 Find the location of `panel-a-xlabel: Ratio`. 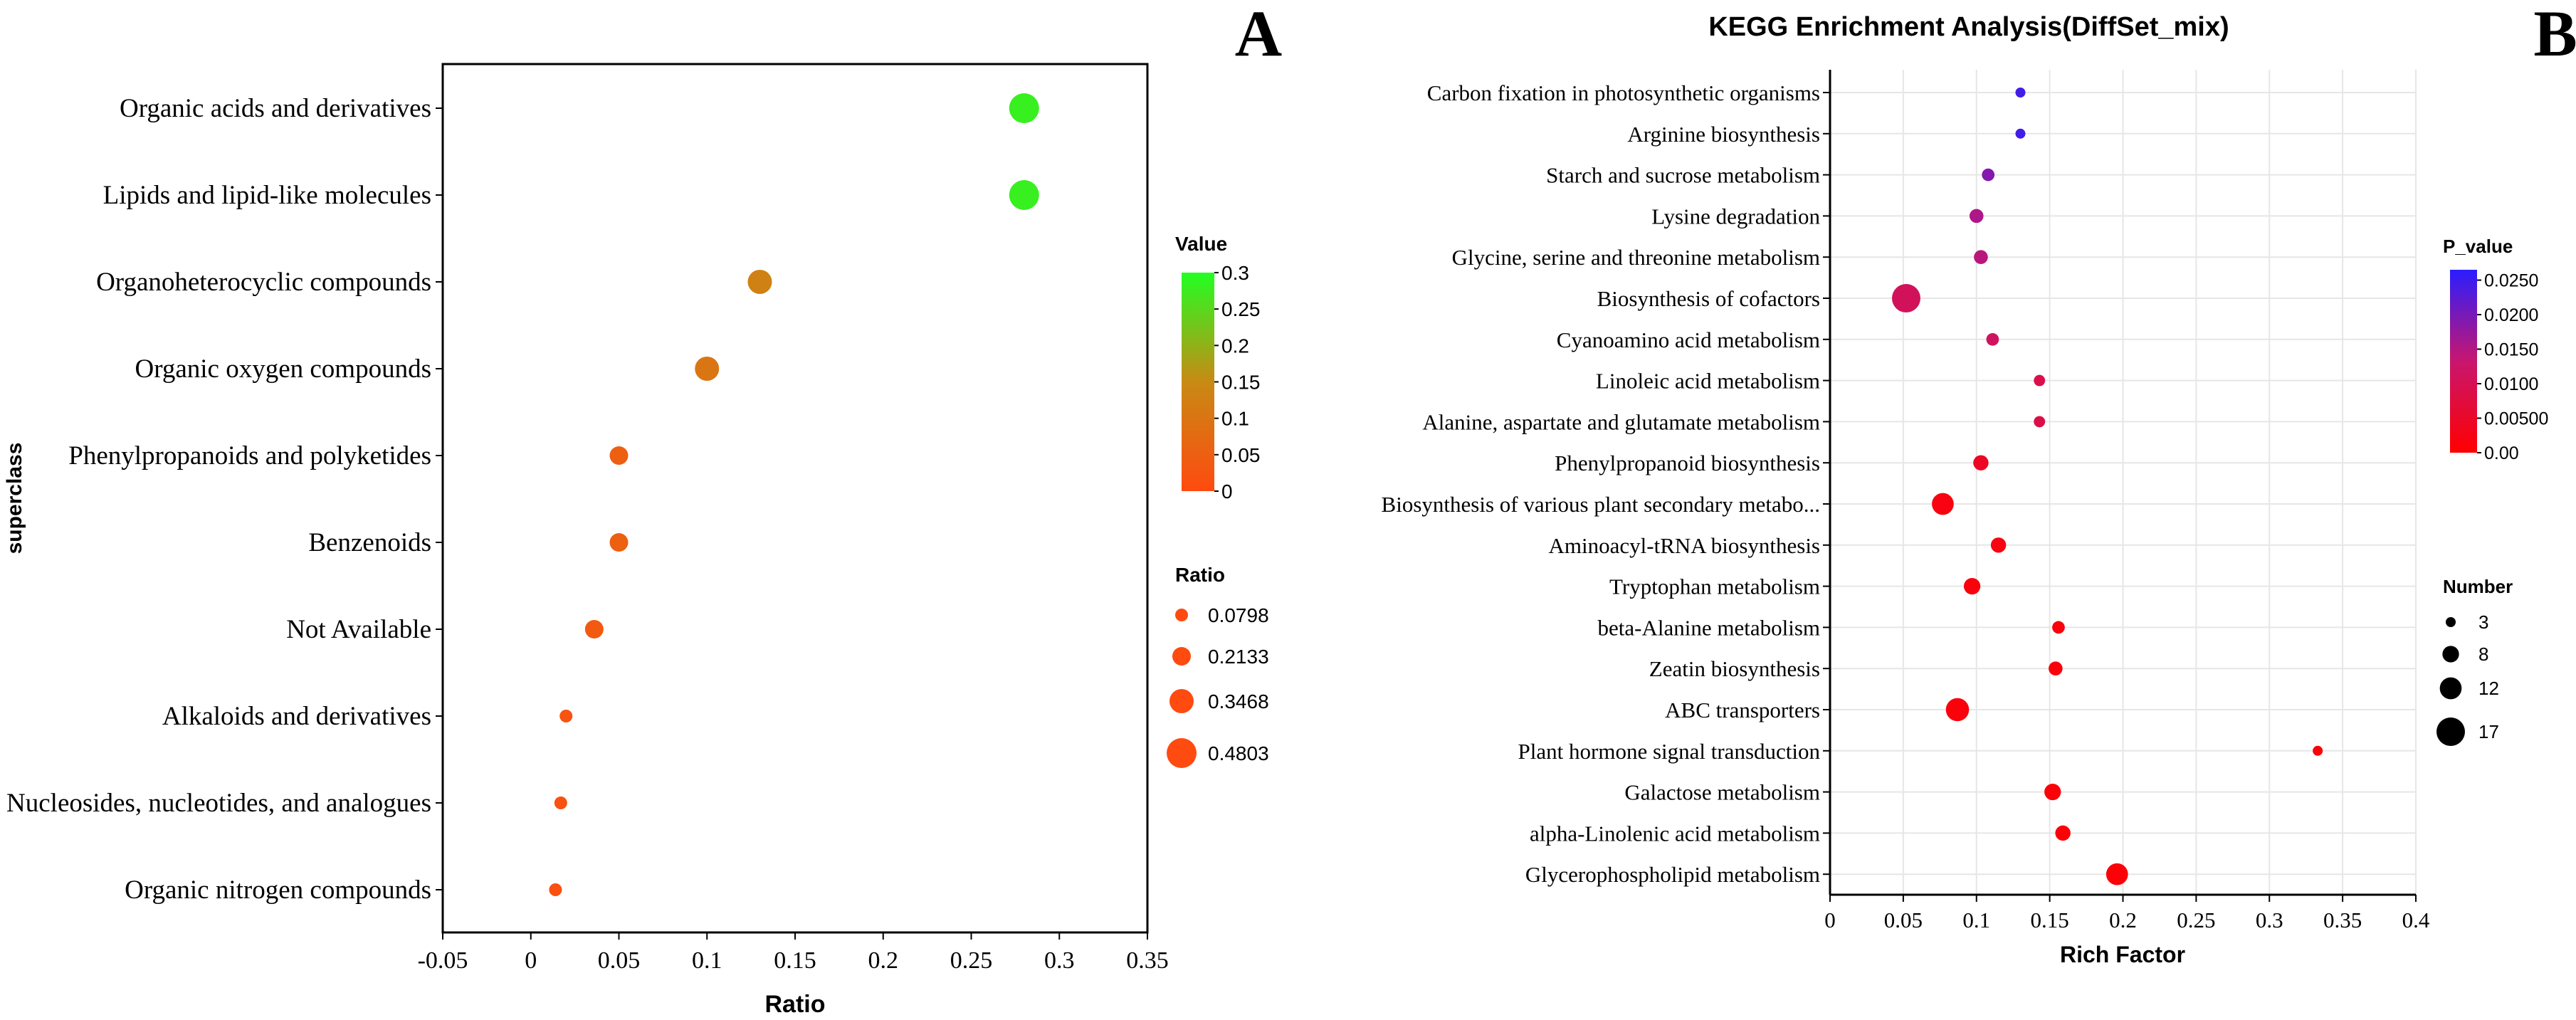

panel-a-xlabel: Ratio is located at coordinates (796, 1004).